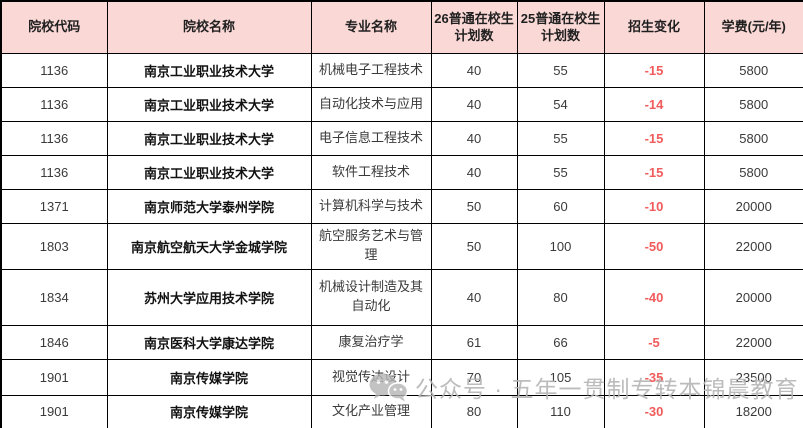 Image resolution: width=803 pixels, height=428 pixels. Describe the element at coordinates (474, 411) in the screenshot. I see `cell-plan26: 80` at that location.